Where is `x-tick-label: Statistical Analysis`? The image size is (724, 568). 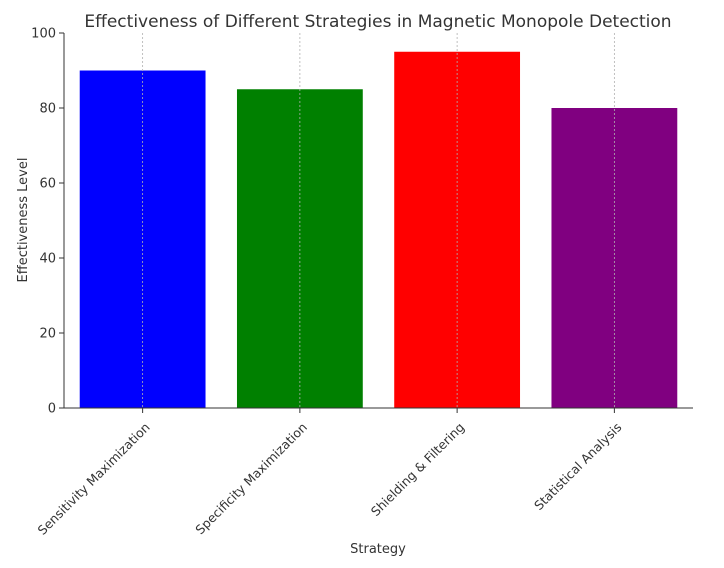
x-tick-label: Statistical Analysis is located at coordinates (578, 467).